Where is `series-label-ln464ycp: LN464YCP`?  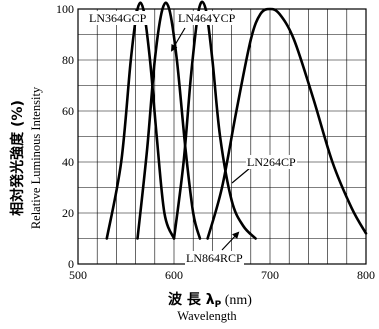
series-label-ln464ycp: LN464YCP is located at coordinates (207, 18).